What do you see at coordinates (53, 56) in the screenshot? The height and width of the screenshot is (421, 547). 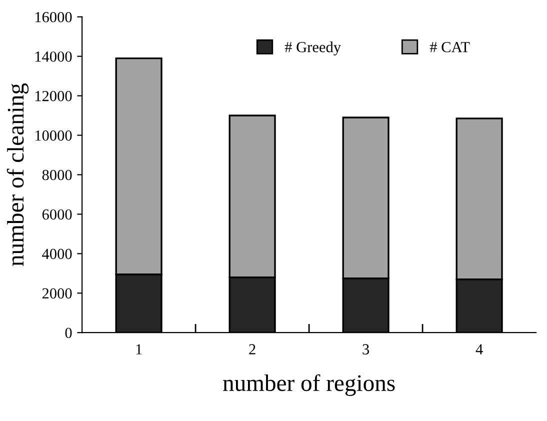 I see `y-tick-label: 14000` at bounding box center [53, 56].